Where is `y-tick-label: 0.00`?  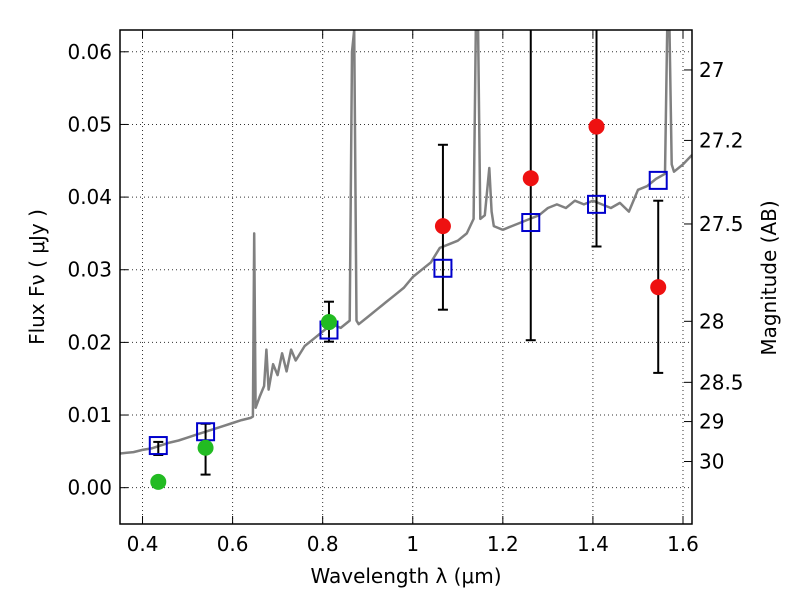
y-tick-label: 0.00 is located at coordinates (89, 488).